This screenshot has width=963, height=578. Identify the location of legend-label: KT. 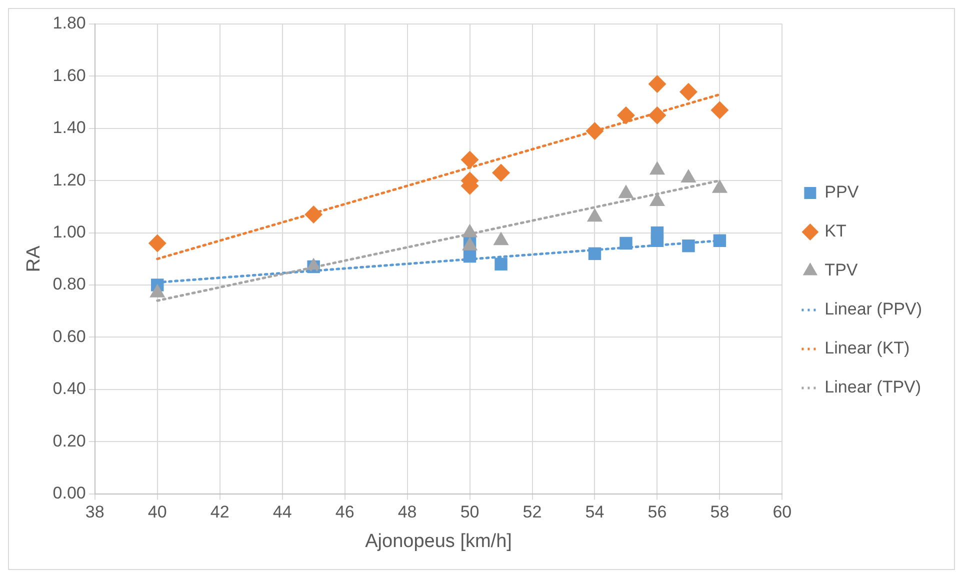
(835, 231).